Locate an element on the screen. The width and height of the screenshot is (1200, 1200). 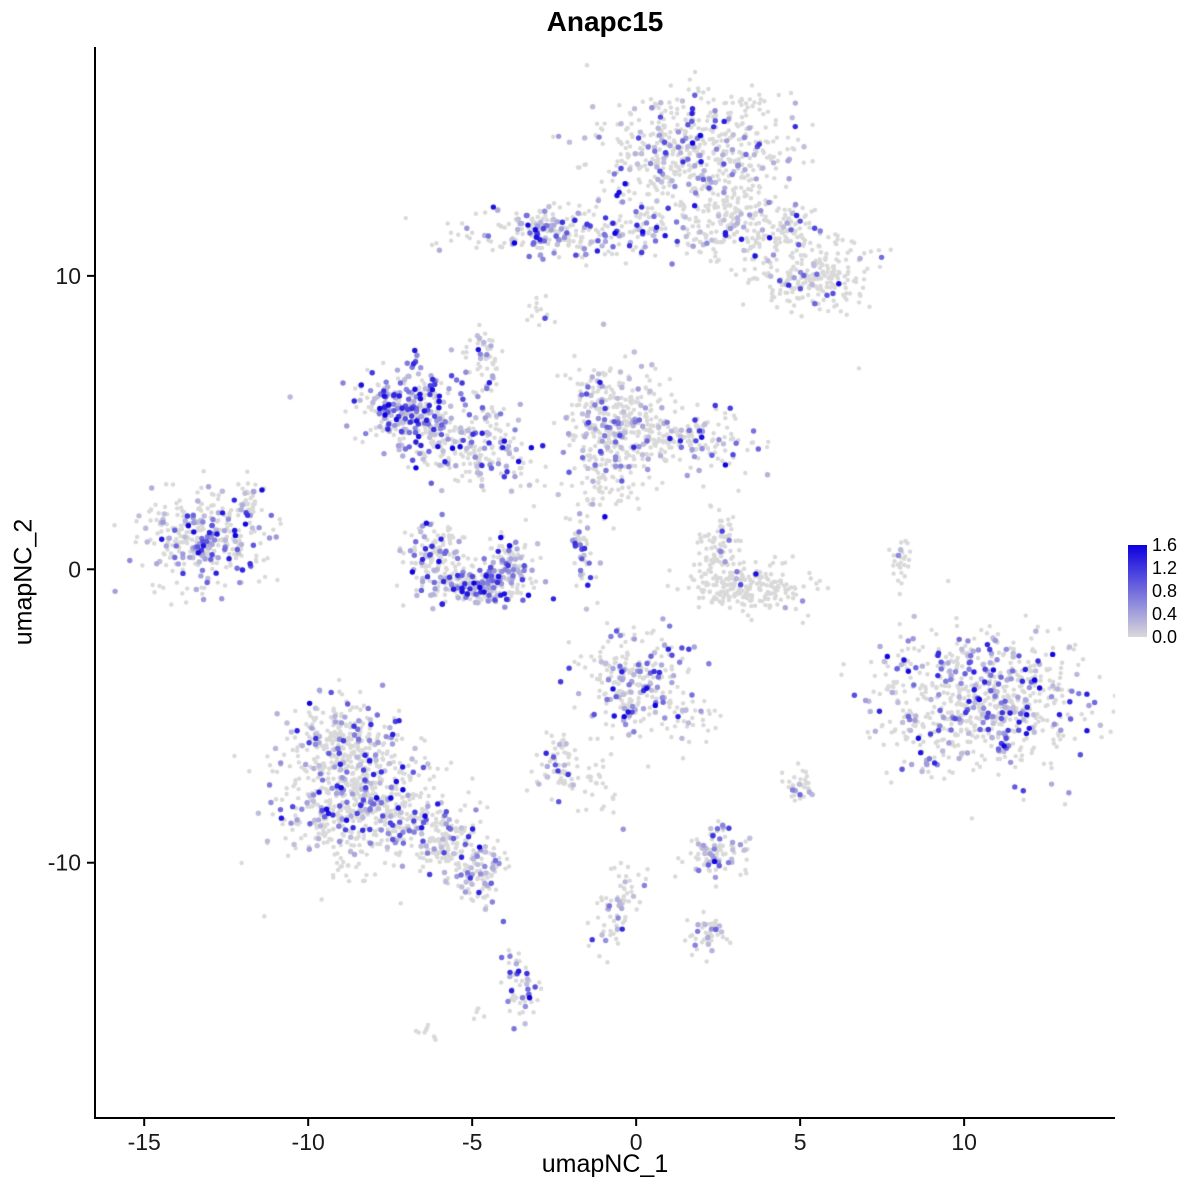
legend-tick-label: 1.6 is located at coordinates (1165, 545).